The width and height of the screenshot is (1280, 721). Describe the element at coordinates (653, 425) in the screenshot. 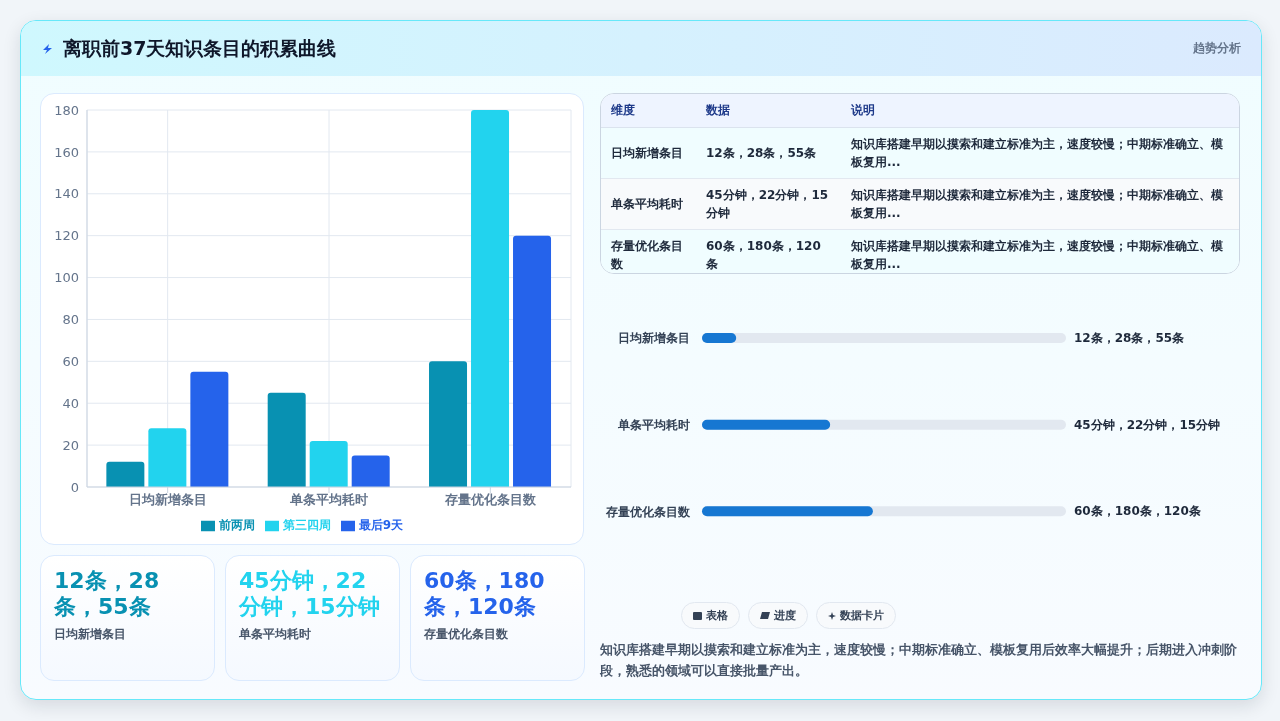

I see `y-tick-label: 单条平均耗时` at that location.